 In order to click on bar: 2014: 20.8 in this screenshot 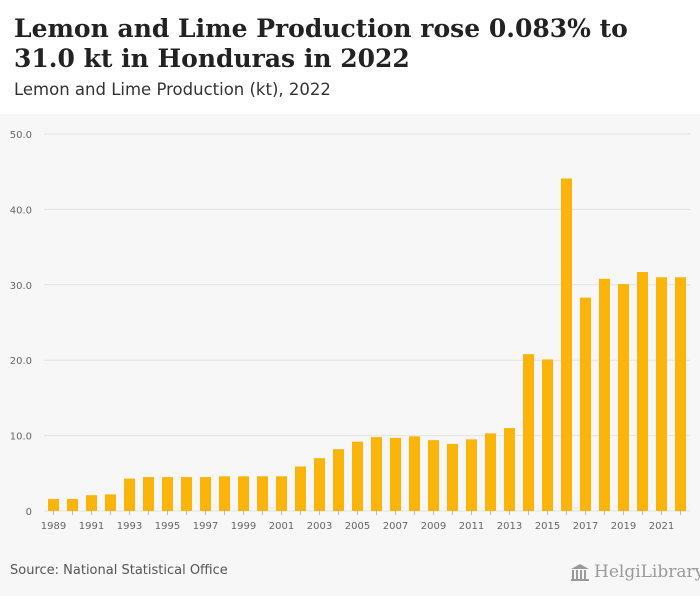, I will do `click(528, 432)`.